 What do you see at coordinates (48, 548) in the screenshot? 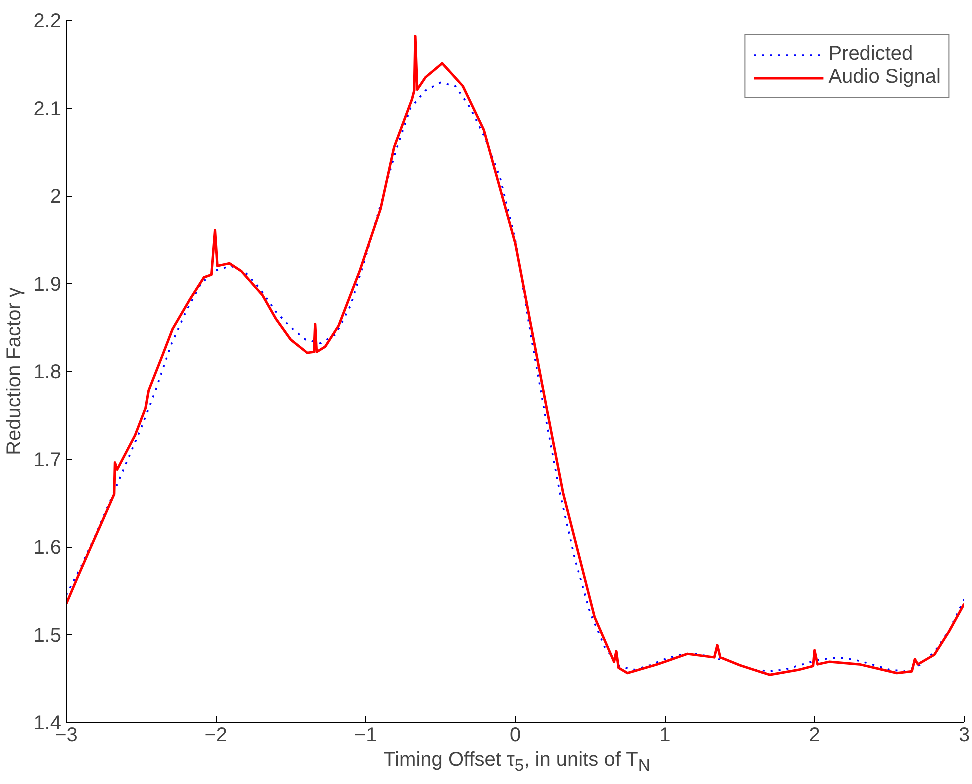
I see `y-tick-label: 1.6` at bounding box center [48, 548].